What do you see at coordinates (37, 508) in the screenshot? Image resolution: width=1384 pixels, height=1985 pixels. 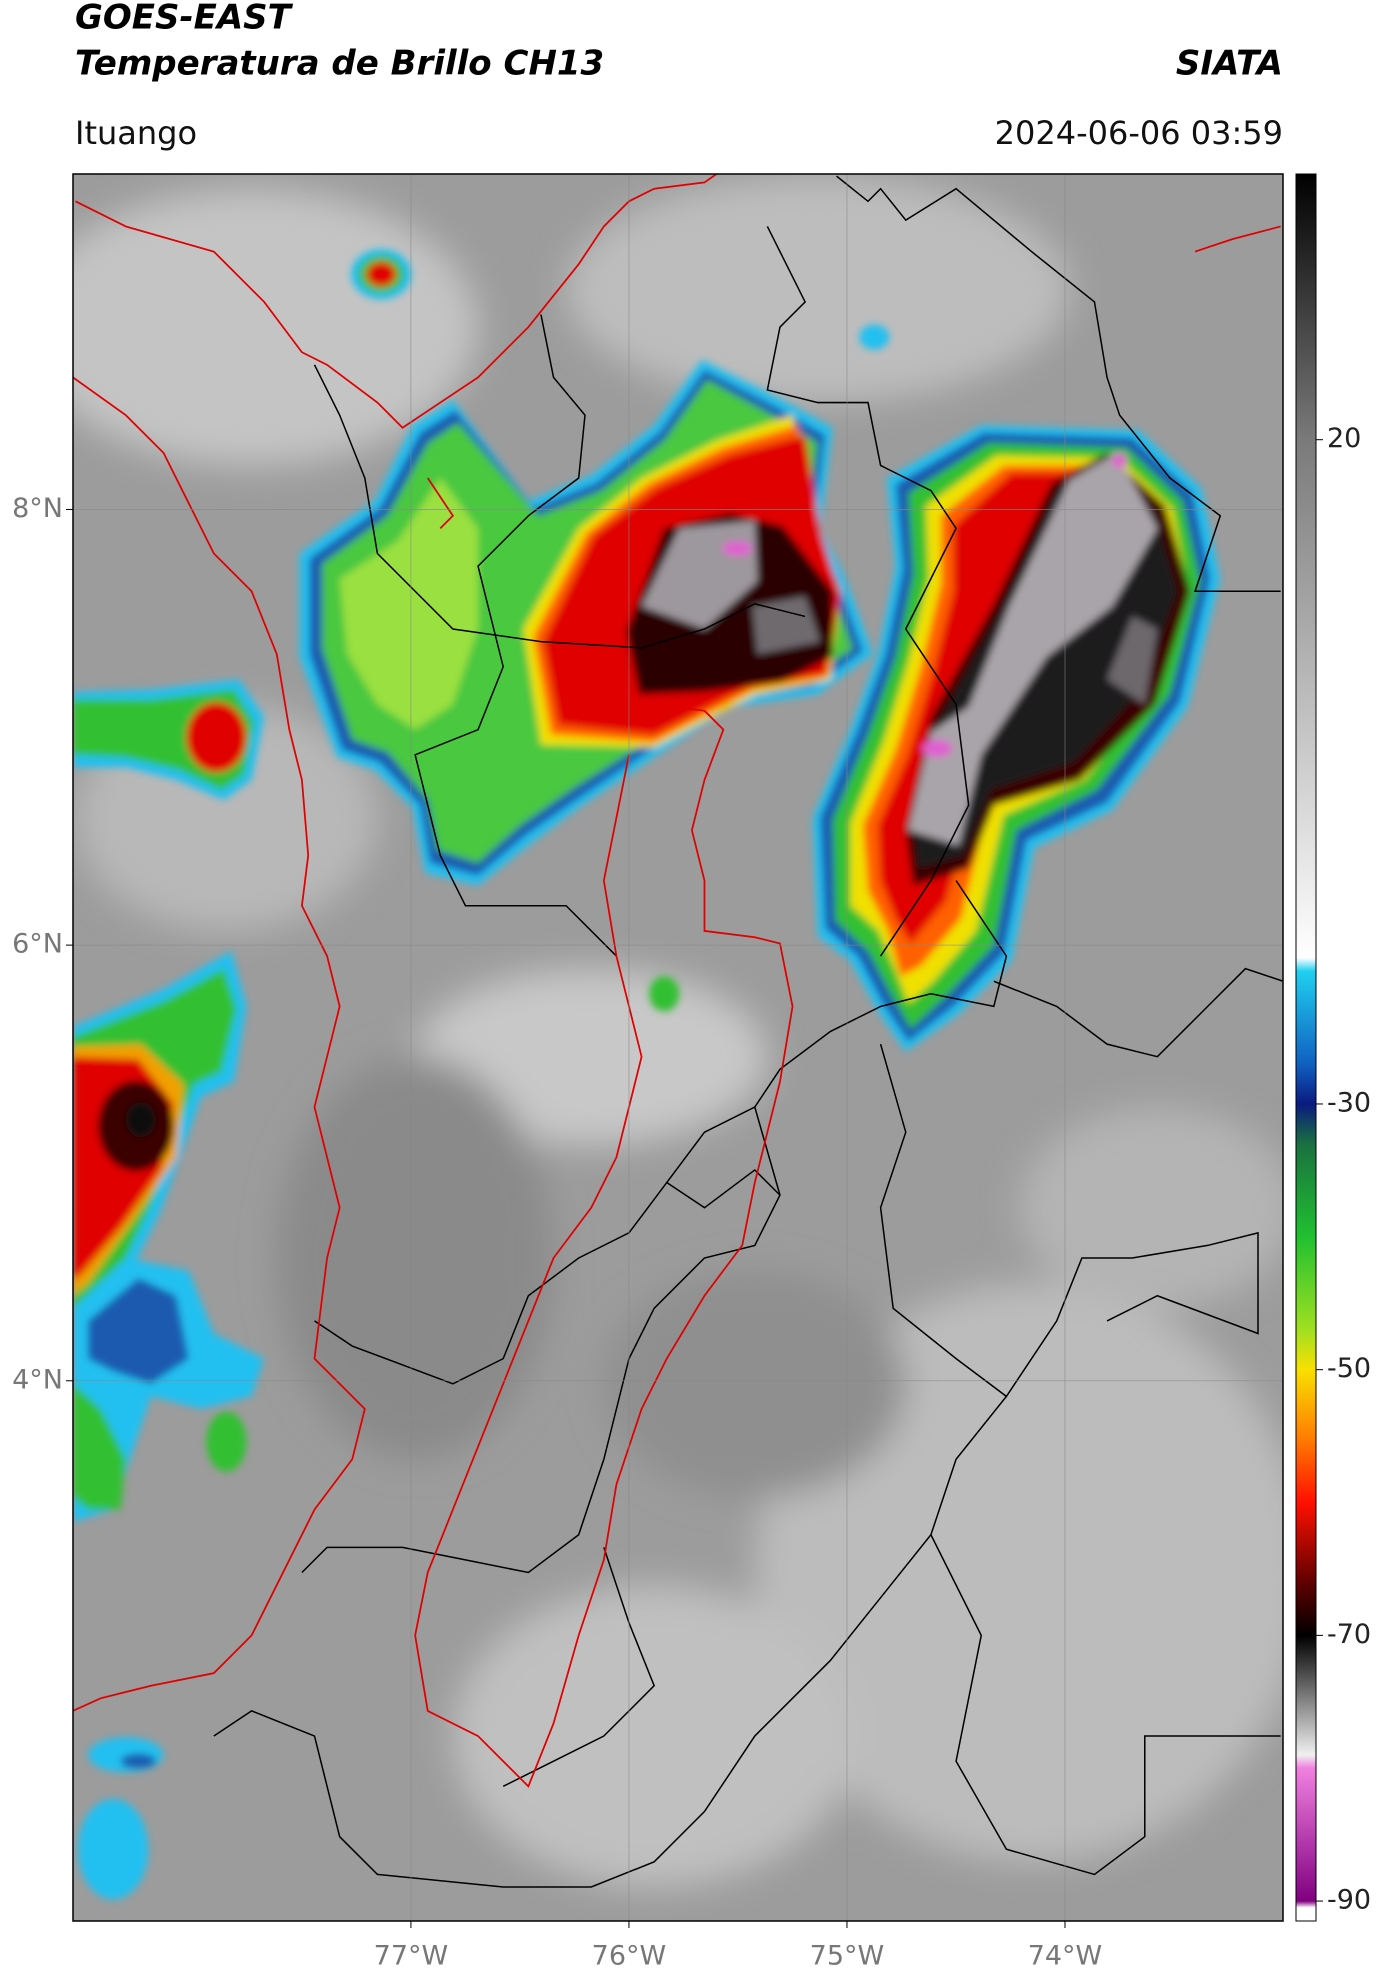 I see `y-tick-label: 8°N` at bounding box center [37, 508].